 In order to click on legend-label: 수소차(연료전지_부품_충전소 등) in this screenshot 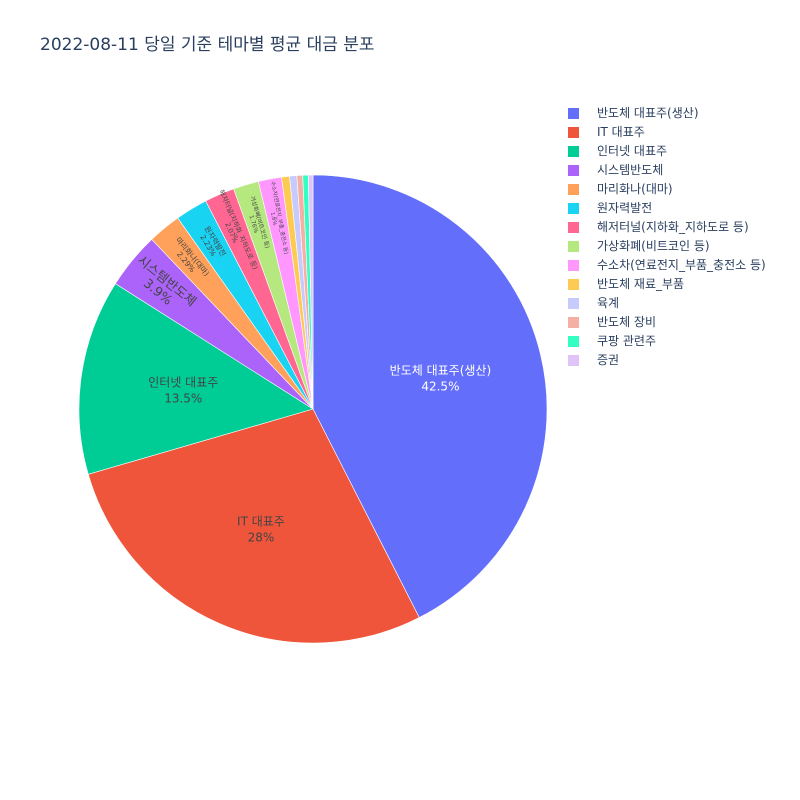, I will do `click(681, 265)`.